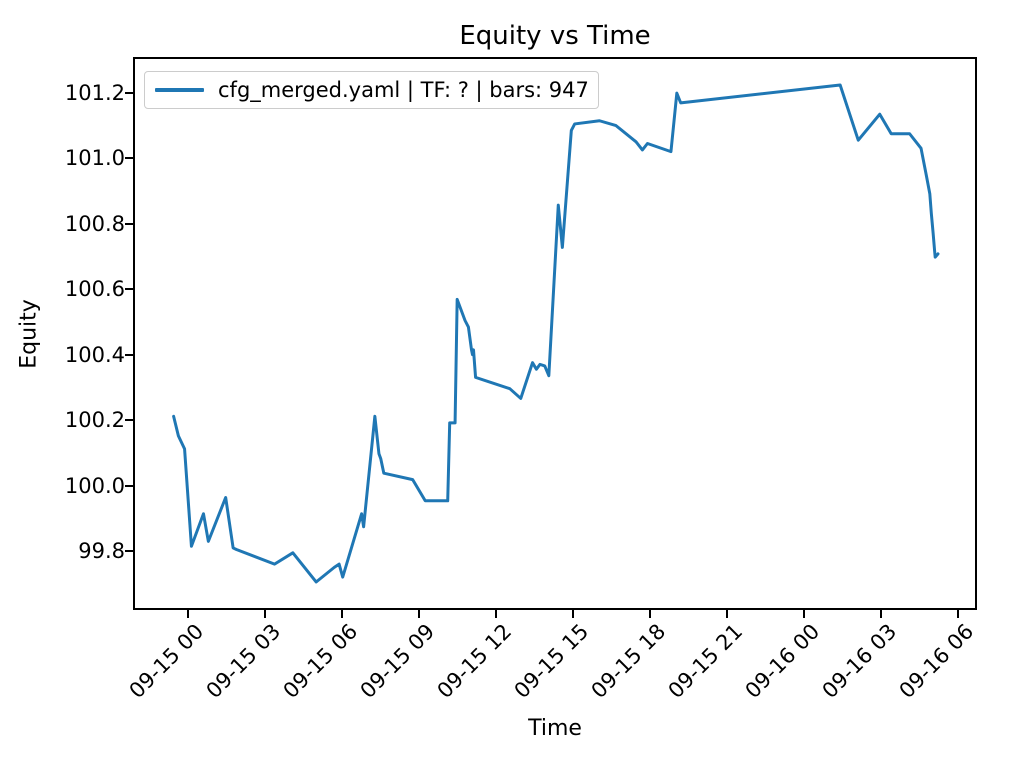 The image size is (1024, 768). Describe the element at coordinates (474, 661) in the screenshot. I see `x-tick-label: 09-15 12` at that location.